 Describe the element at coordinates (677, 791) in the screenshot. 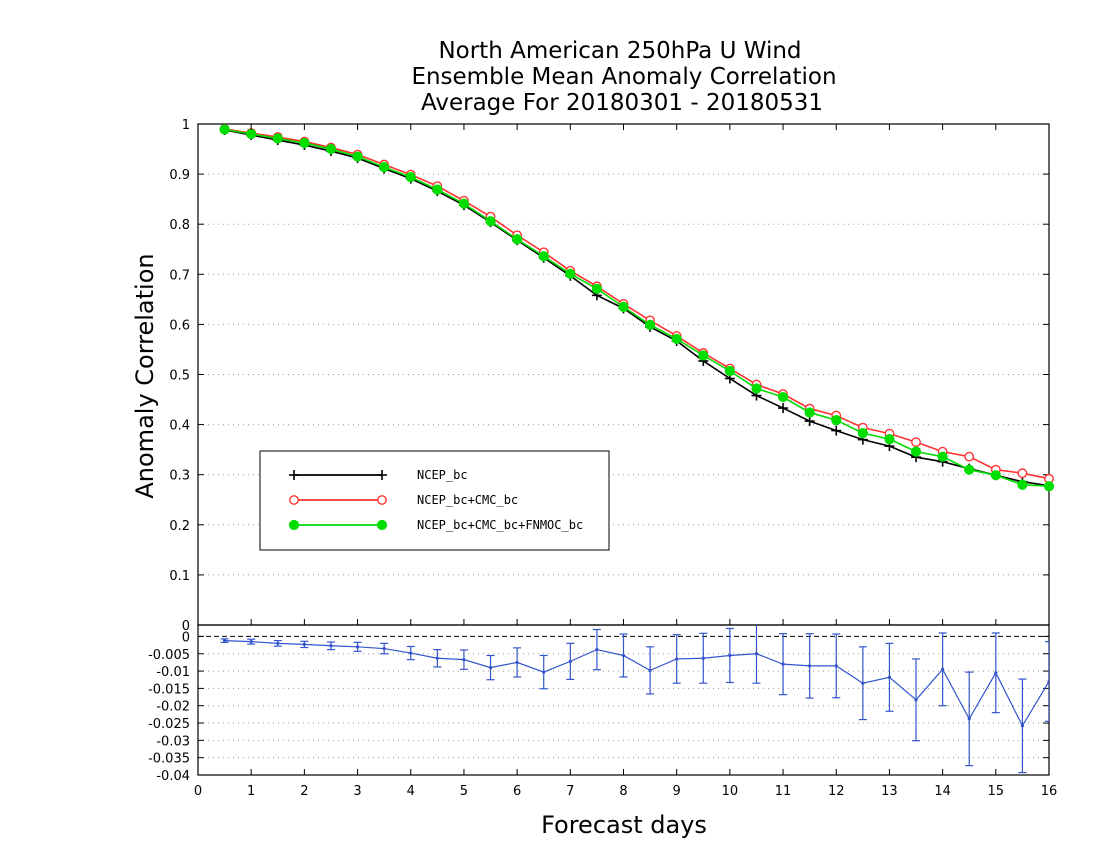

I see `x-tick-label: 9` at that location.